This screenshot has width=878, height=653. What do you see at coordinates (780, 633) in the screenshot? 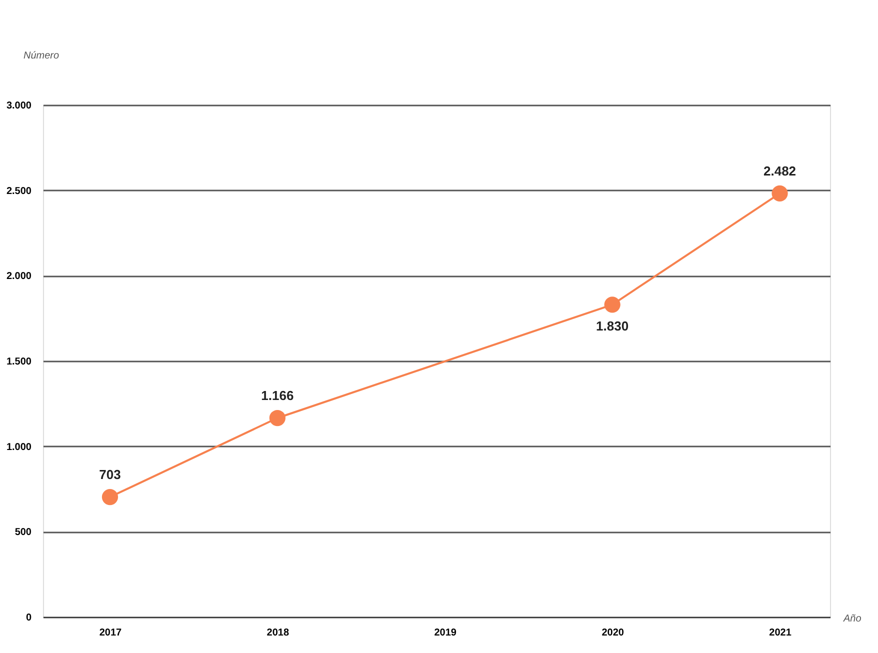
I see `x-tick-label: 2021` at bounding box center [780, 633].